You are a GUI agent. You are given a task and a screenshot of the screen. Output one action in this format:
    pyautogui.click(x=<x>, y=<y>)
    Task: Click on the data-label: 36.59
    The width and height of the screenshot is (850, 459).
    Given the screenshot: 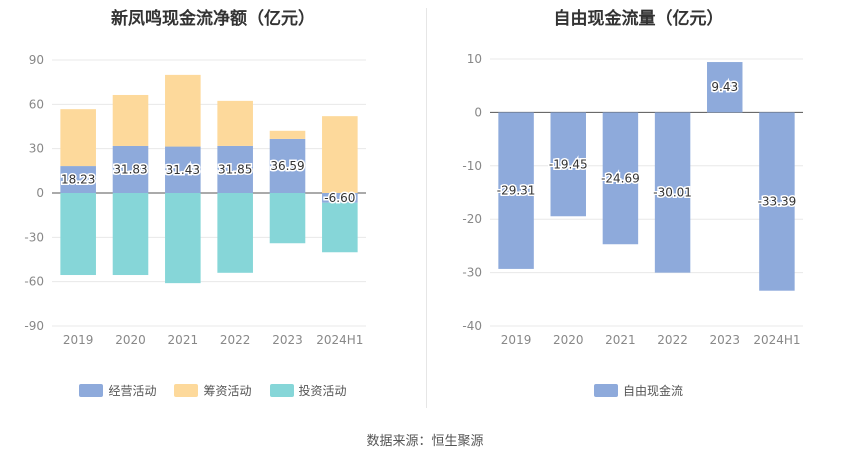 What is the action you would take?
    pyautogui.click(x=287, y=166)
    